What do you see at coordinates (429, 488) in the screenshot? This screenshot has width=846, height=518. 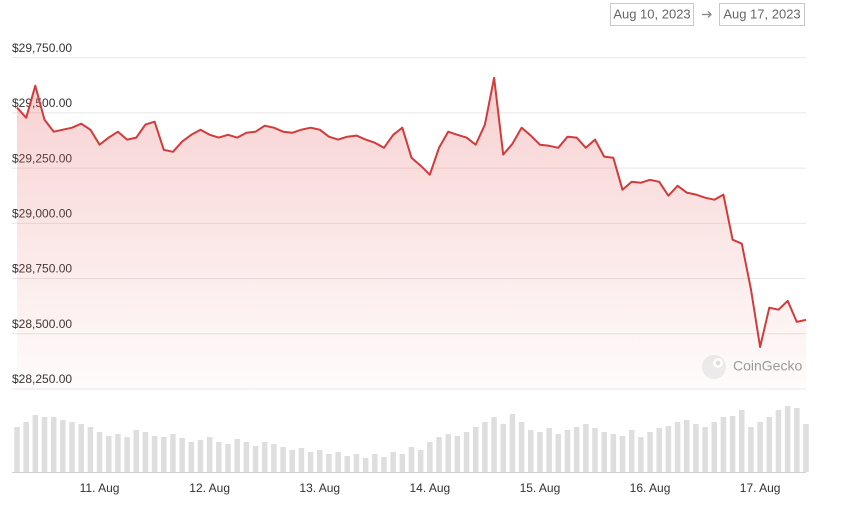 I see `x-tick-label: 14. Aug` at bounding box center [429, 488].